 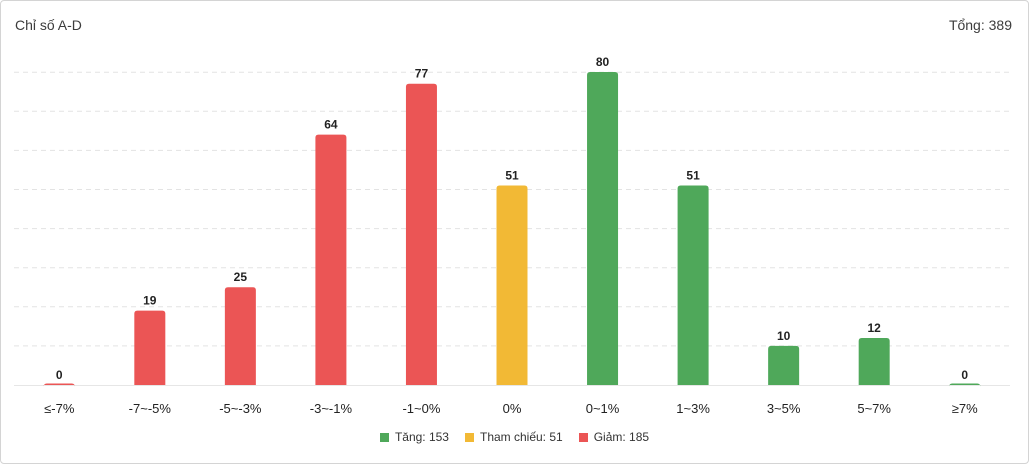 I want to click on legend-swatch-up, so click(x=384, y=437).